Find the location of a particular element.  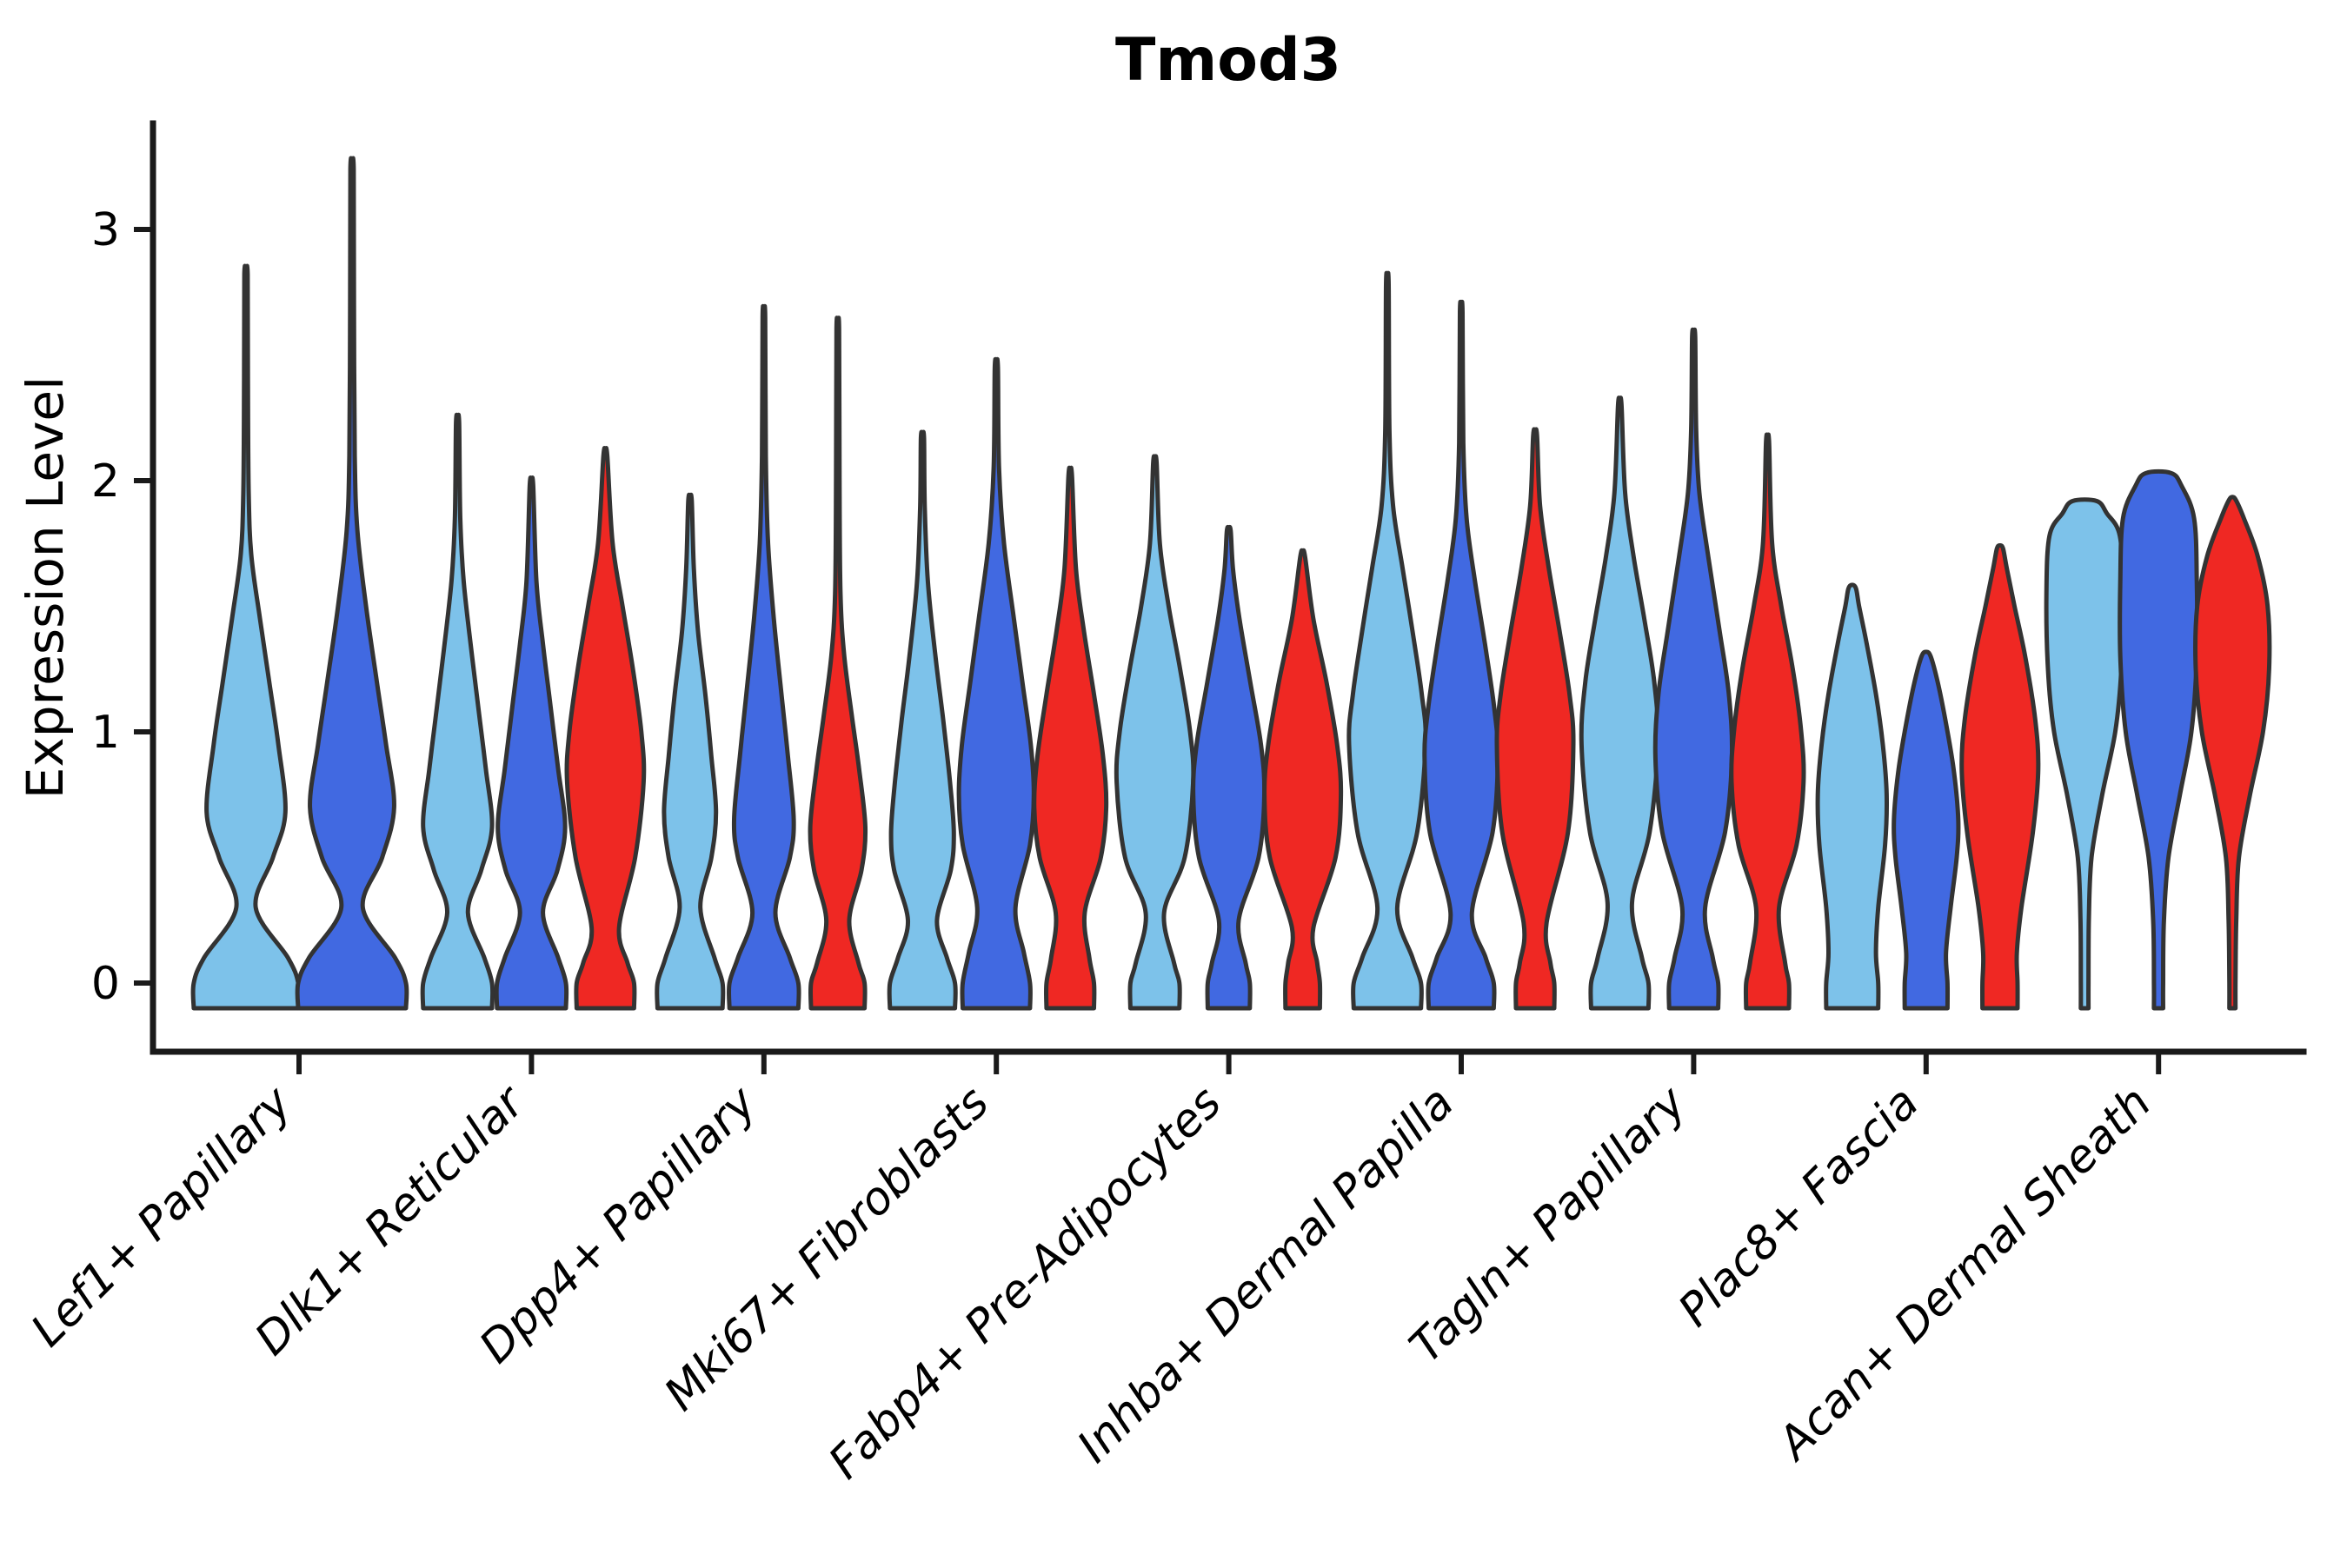

x-tick-label: Plac8+ Fascia is located at coordinates (1799, 1207).